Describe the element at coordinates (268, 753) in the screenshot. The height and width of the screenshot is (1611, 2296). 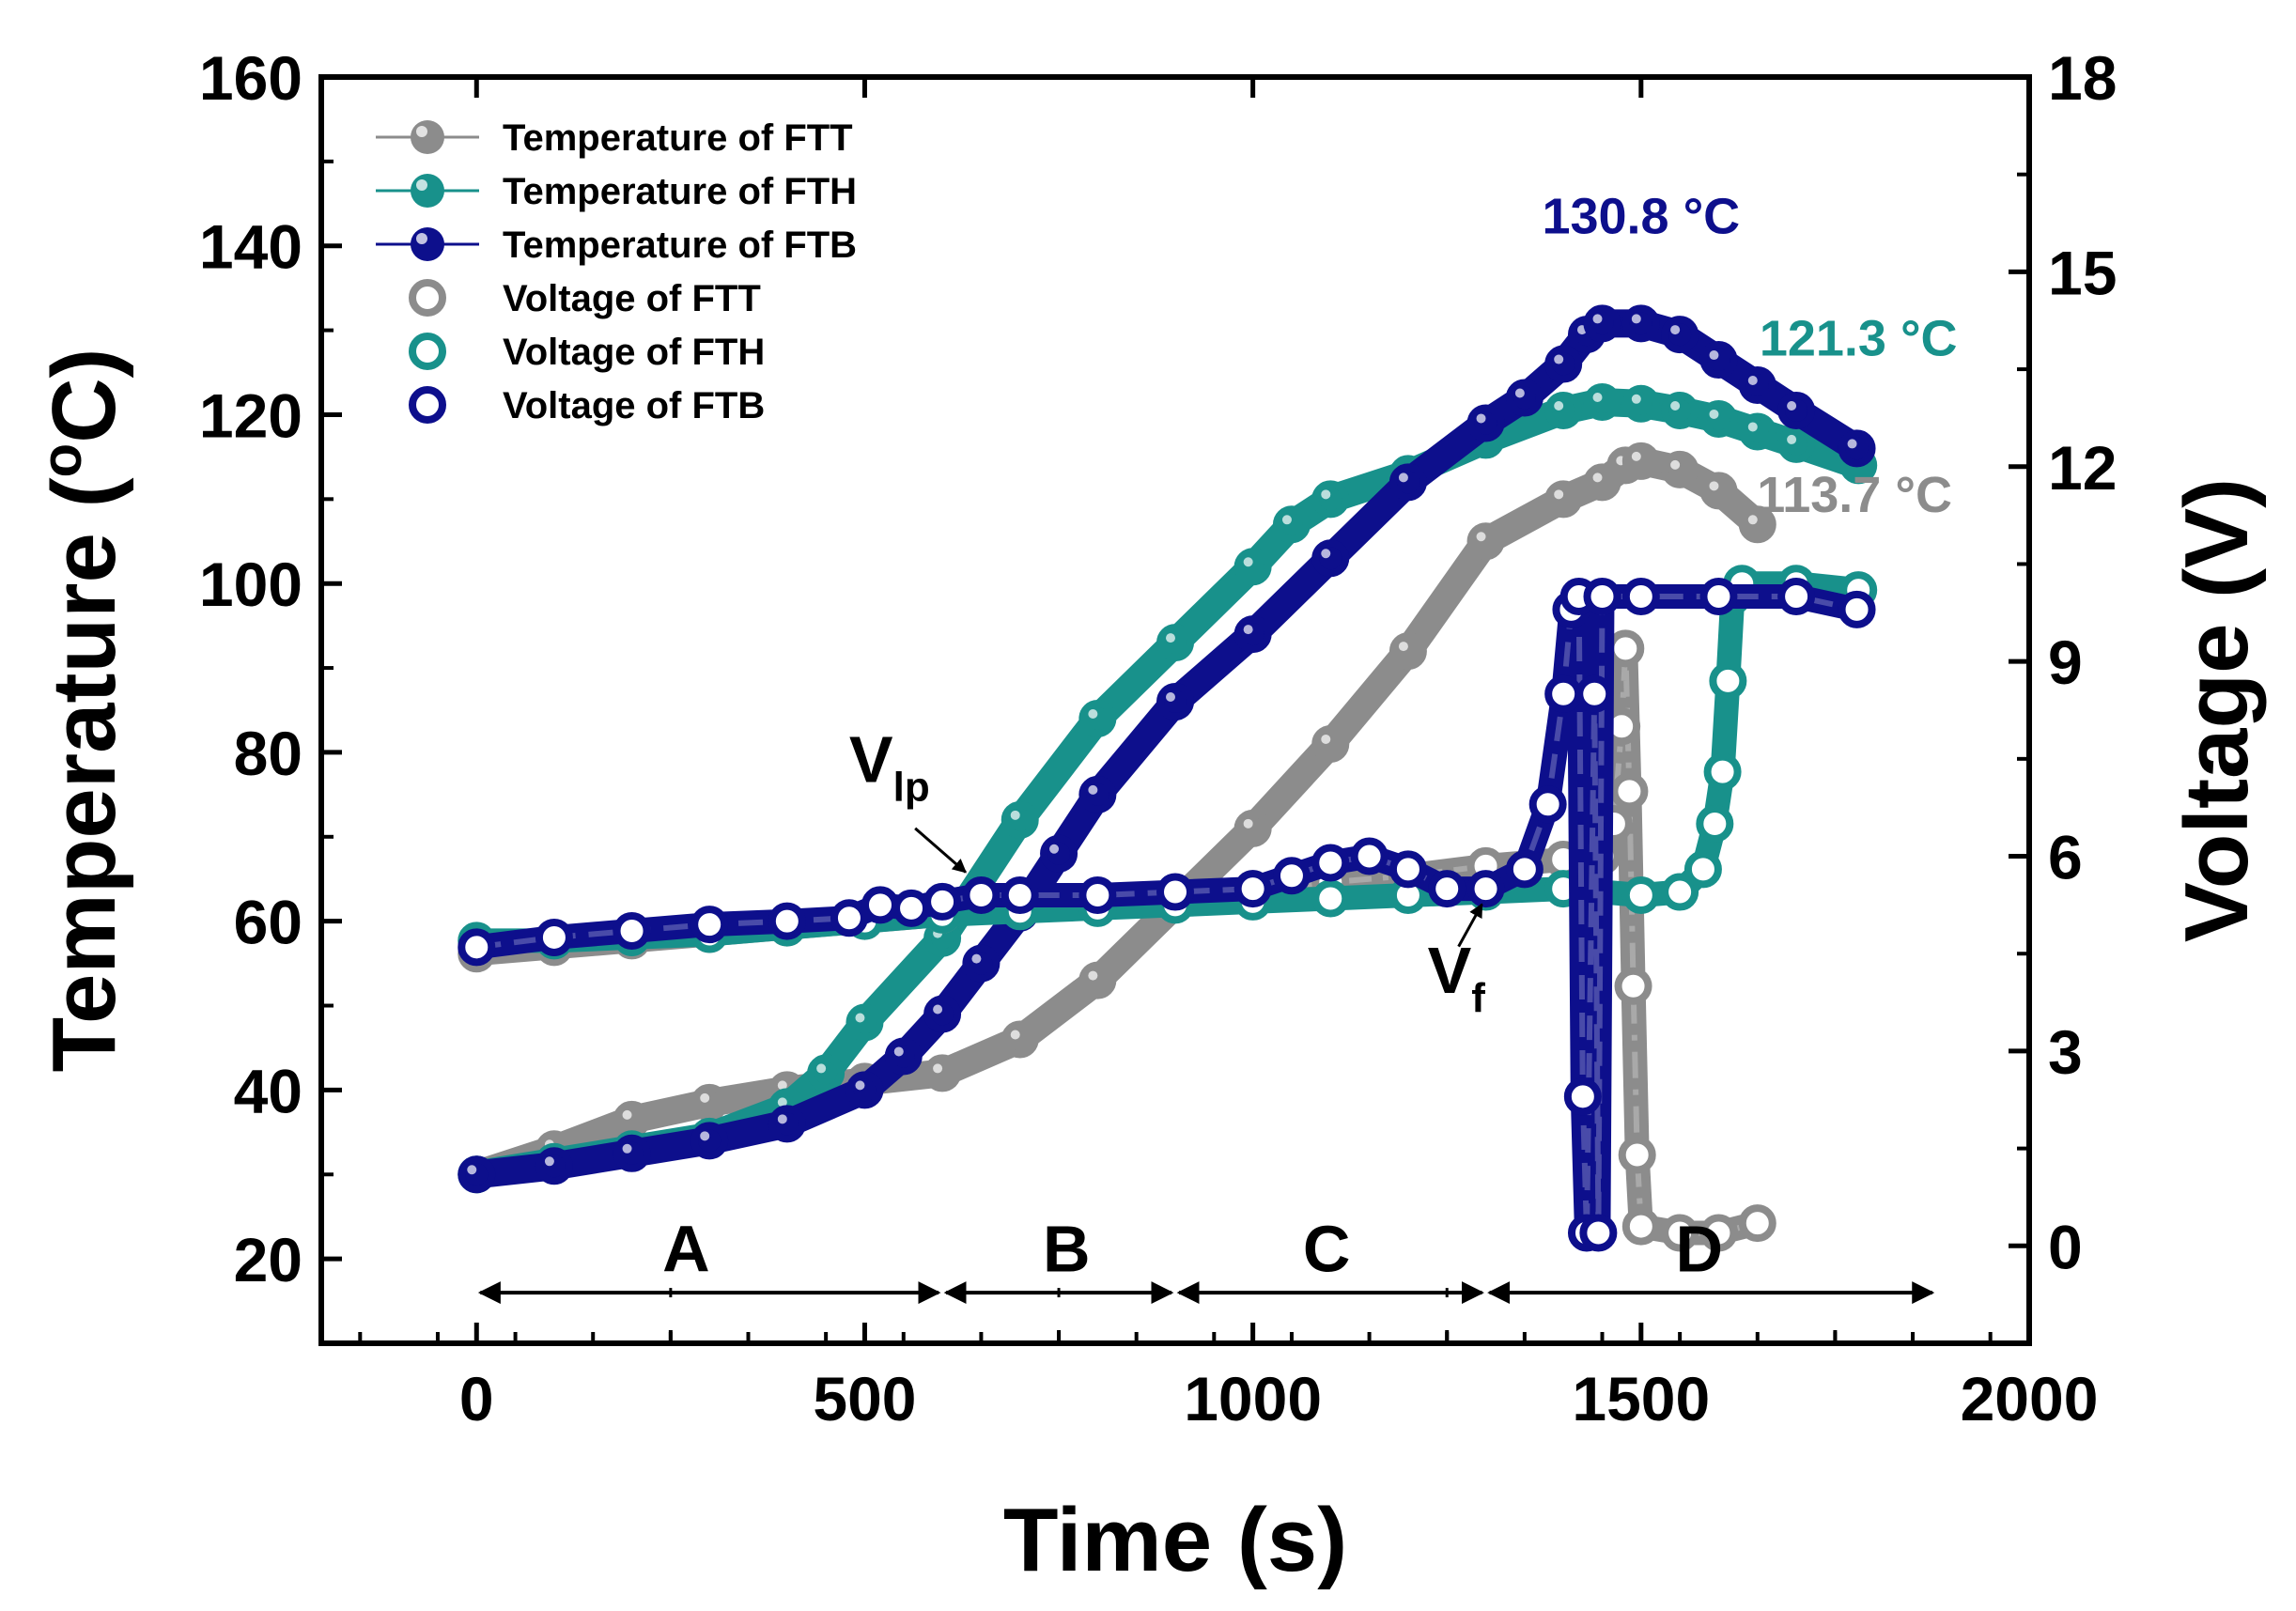
I see `y-tick-label: 80` at that location.